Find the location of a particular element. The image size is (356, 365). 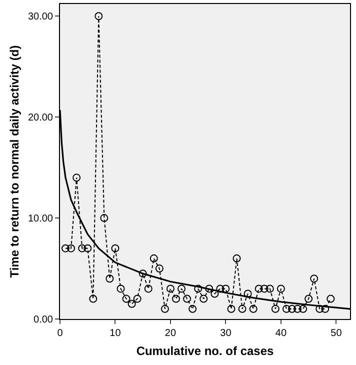

x-tick-label: 50 is located at coordinates (336, 333).